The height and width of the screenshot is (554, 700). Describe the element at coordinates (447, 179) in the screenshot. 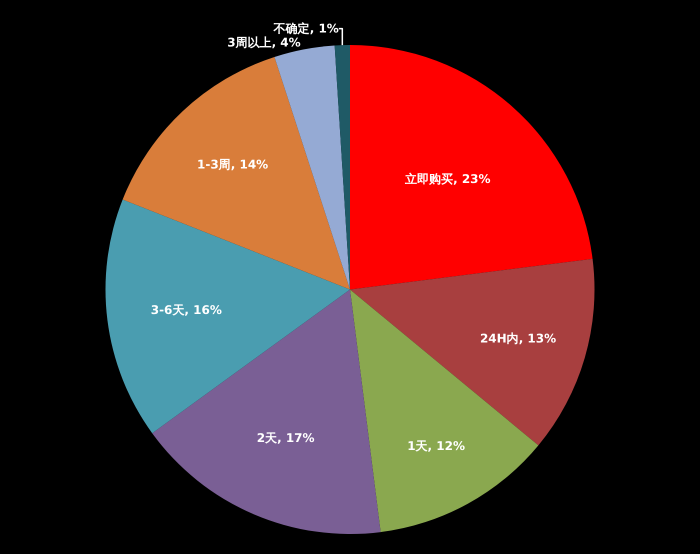

I see `slice-label: 立即购买, 23%` at that location.